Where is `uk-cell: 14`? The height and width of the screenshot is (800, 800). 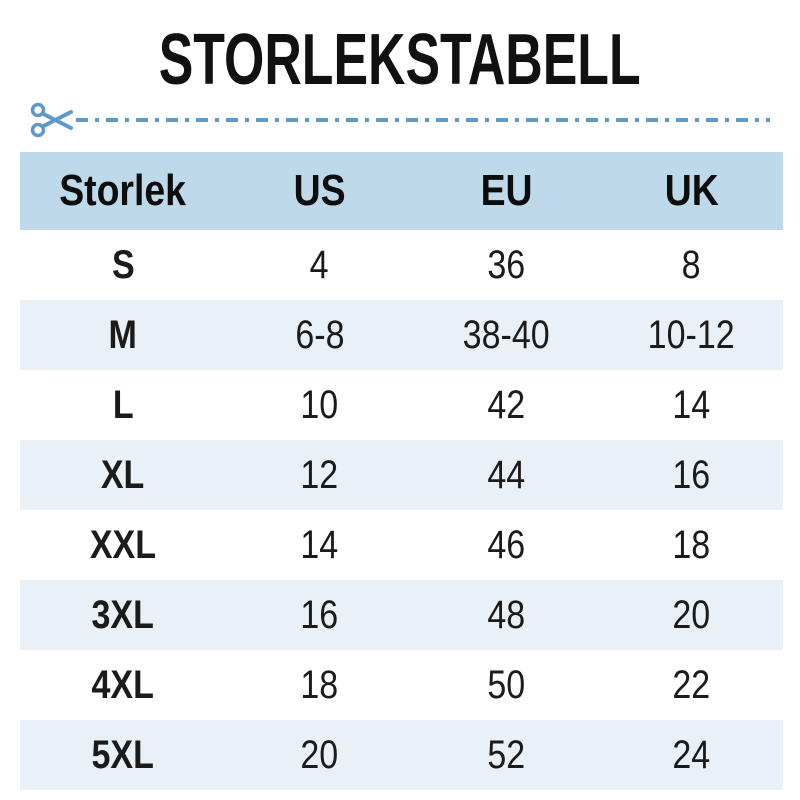
uk-cell: 14 is located at coordinates (691, 404).